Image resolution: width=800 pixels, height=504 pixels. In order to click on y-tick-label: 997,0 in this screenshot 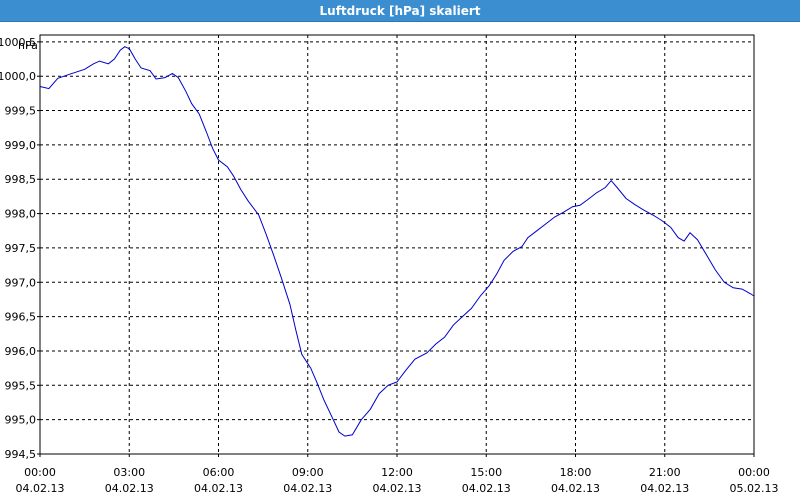, I will do `click(21, 282)`.